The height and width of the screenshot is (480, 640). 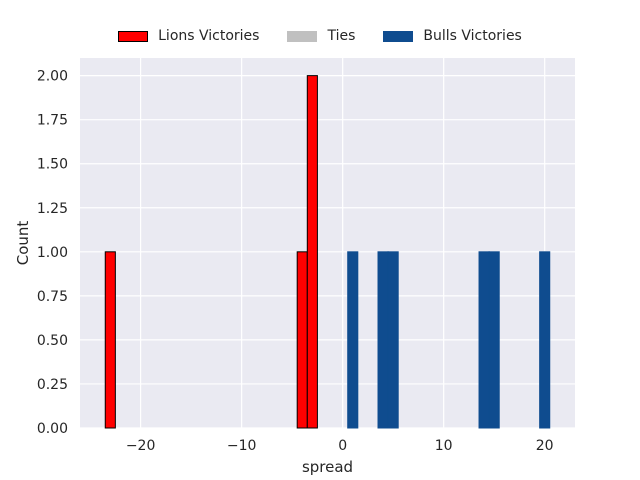 I want to click on legend-item-bulls: Bulls Victories, so click(x=452, y=36).